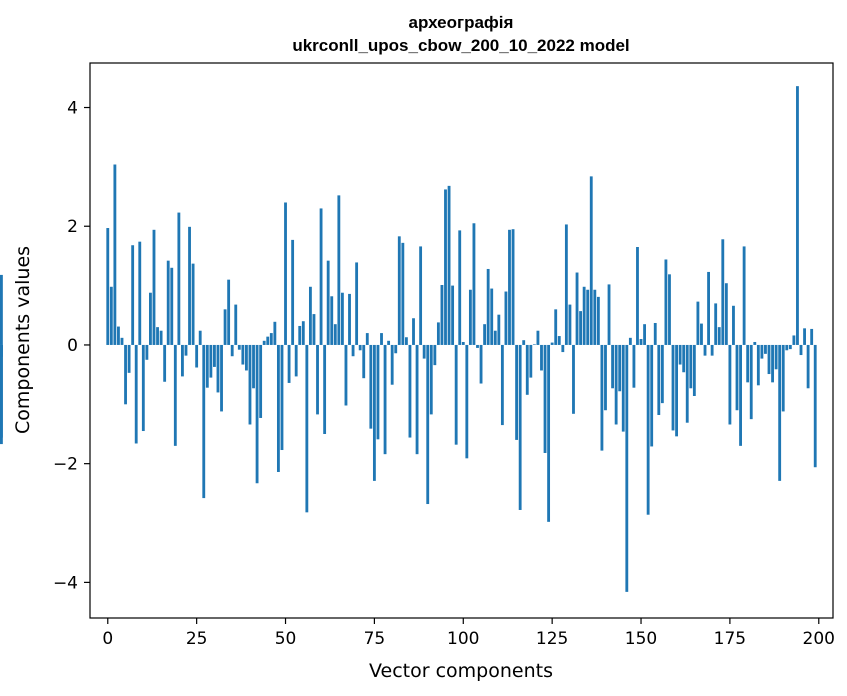 Image resolution: width=847 pixels, height=696 pixels. I want to click on y-tick-label: −4, so click(65, 583).